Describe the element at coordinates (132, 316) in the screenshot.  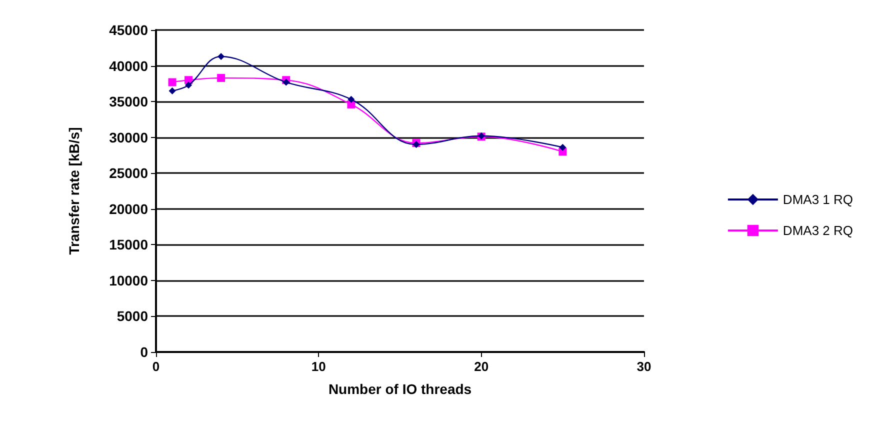
I see `y-tick-label: 5000` at that location.